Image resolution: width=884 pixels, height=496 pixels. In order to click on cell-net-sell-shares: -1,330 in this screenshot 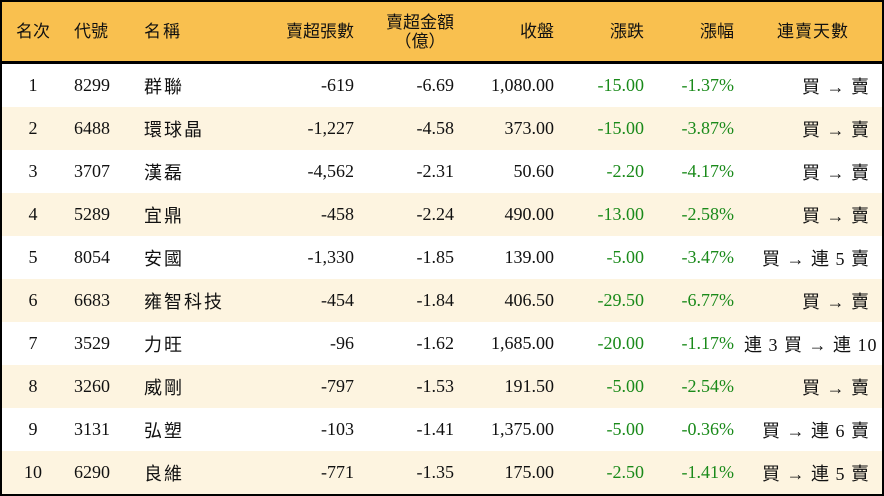, I will do `click(331, 257)`.